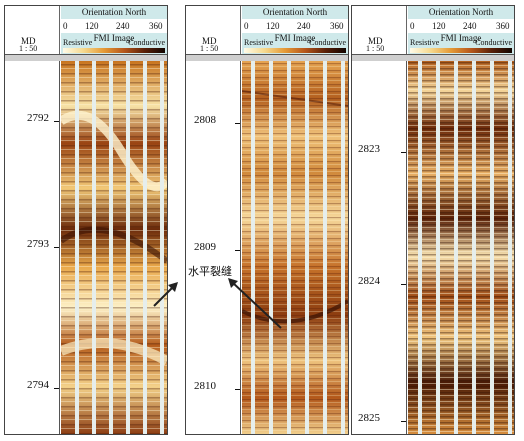 The image size is (524, 441). What do you see at coordinates (210, 271) in the screenshot?
I see `fracture-annotation: 水平裂缝` at bounding box center [210, 271].